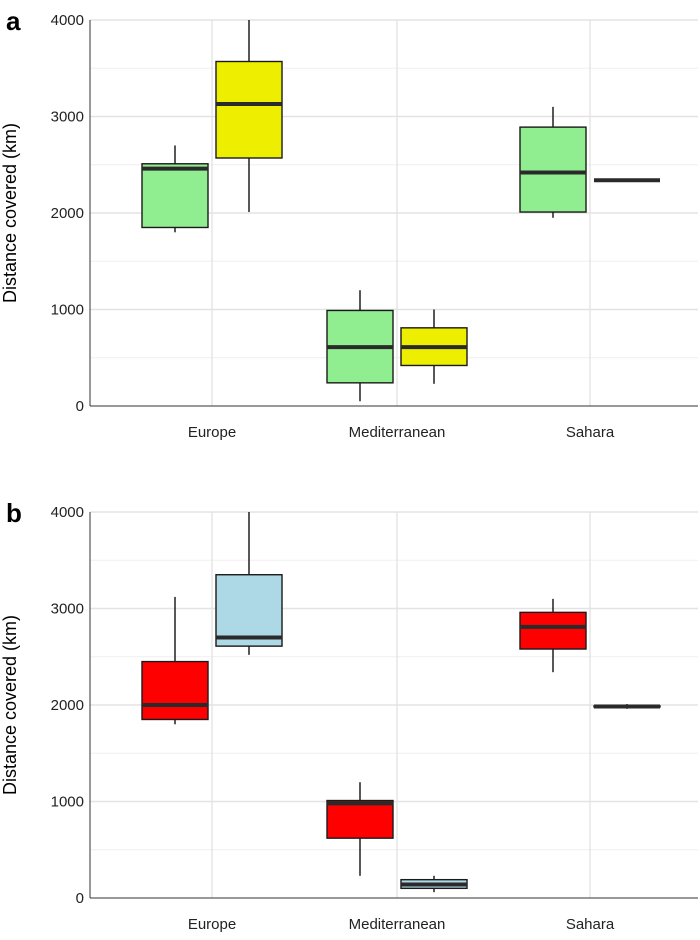 The height and width of the screenshot is (940, 700). I want to click on panel-label: a, so click(13, 21).